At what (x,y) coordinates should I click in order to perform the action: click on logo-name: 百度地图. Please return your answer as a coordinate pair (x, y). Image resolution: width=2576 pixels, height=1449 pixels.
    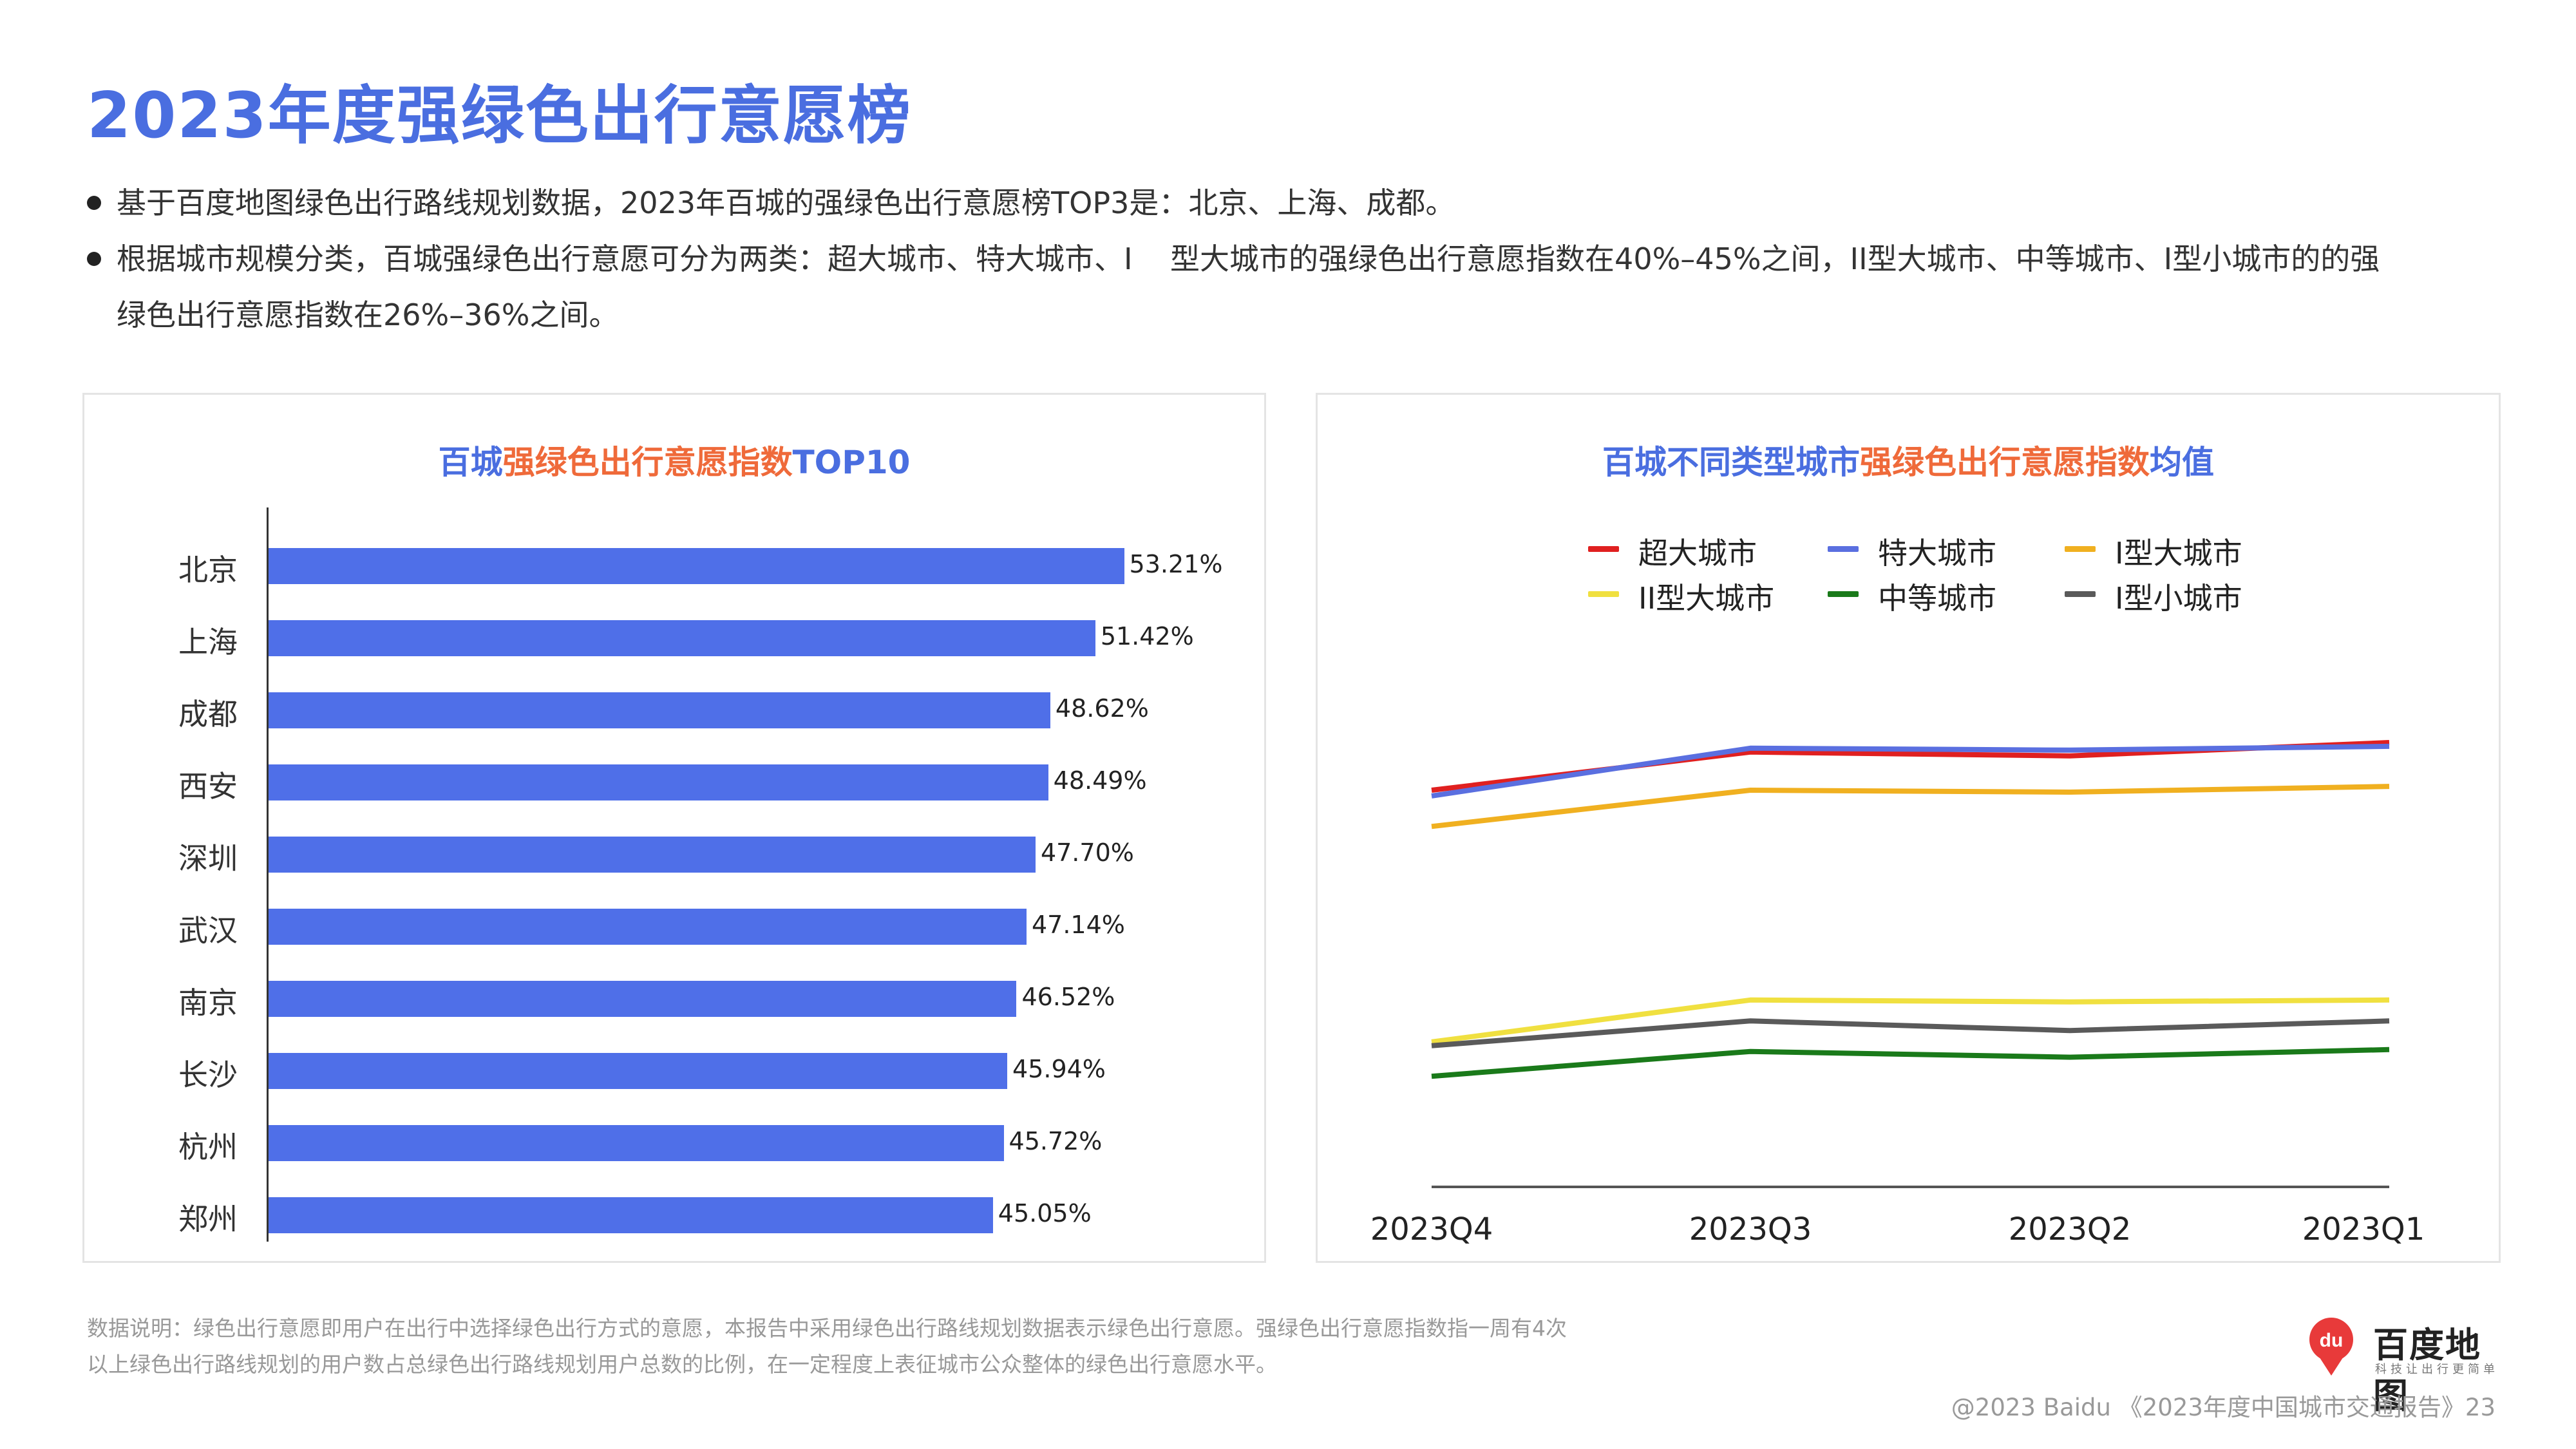
    Looking at the image, I should click on (2427, 1370).